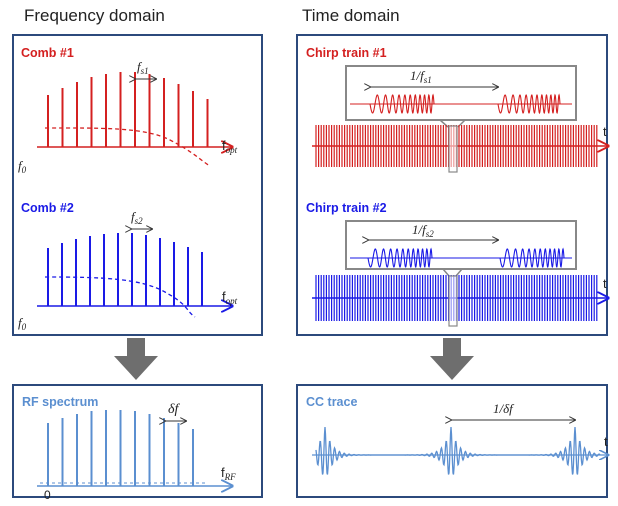 This screenshot has height=506, width=618. I want to click on comb2-axis-label: fopt, so click(230, 297).